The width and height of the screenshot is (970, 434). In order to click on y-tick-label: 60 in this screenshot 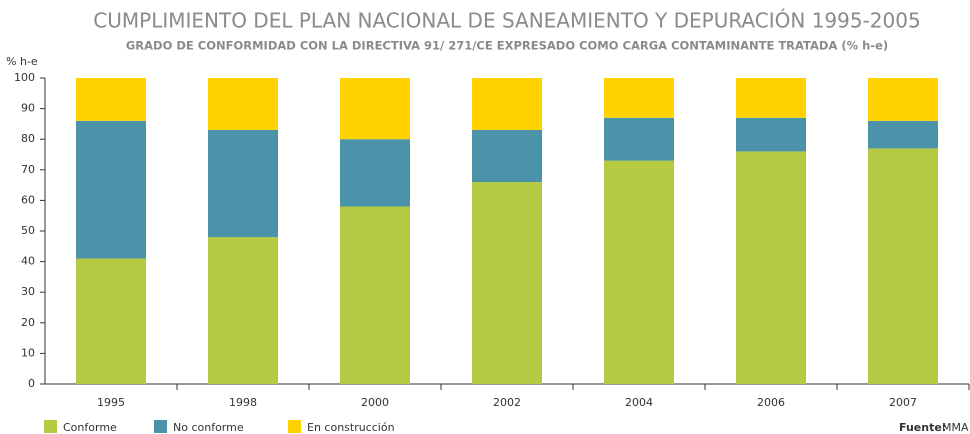, I will do `click(28, 199)`.